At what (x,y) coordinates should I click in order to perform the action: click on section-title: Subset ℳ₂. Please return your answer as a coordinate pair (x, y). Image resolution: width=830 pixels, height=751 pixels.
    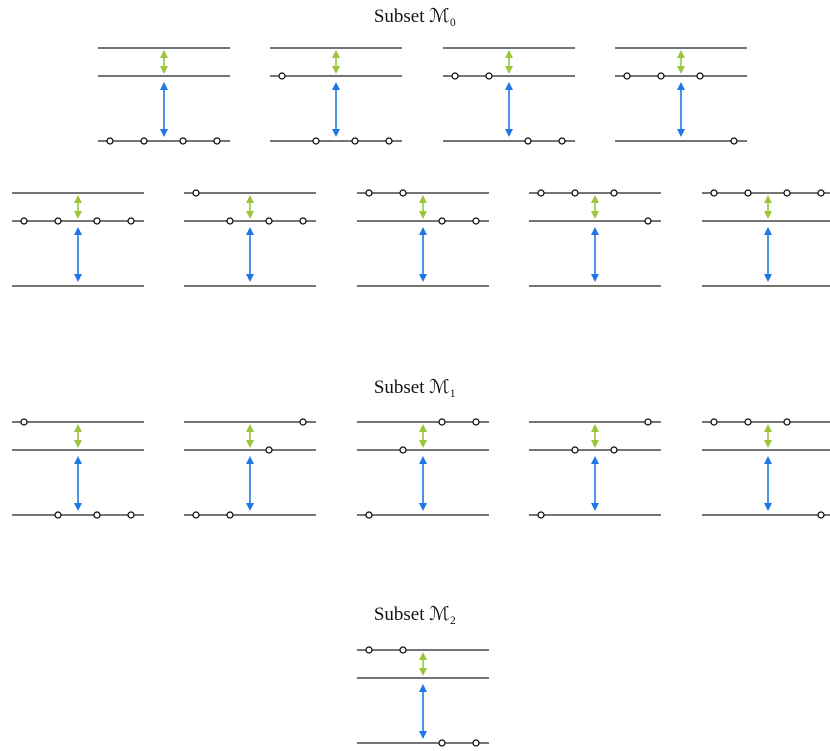
    Looking at the image, I should click on (415, 614).